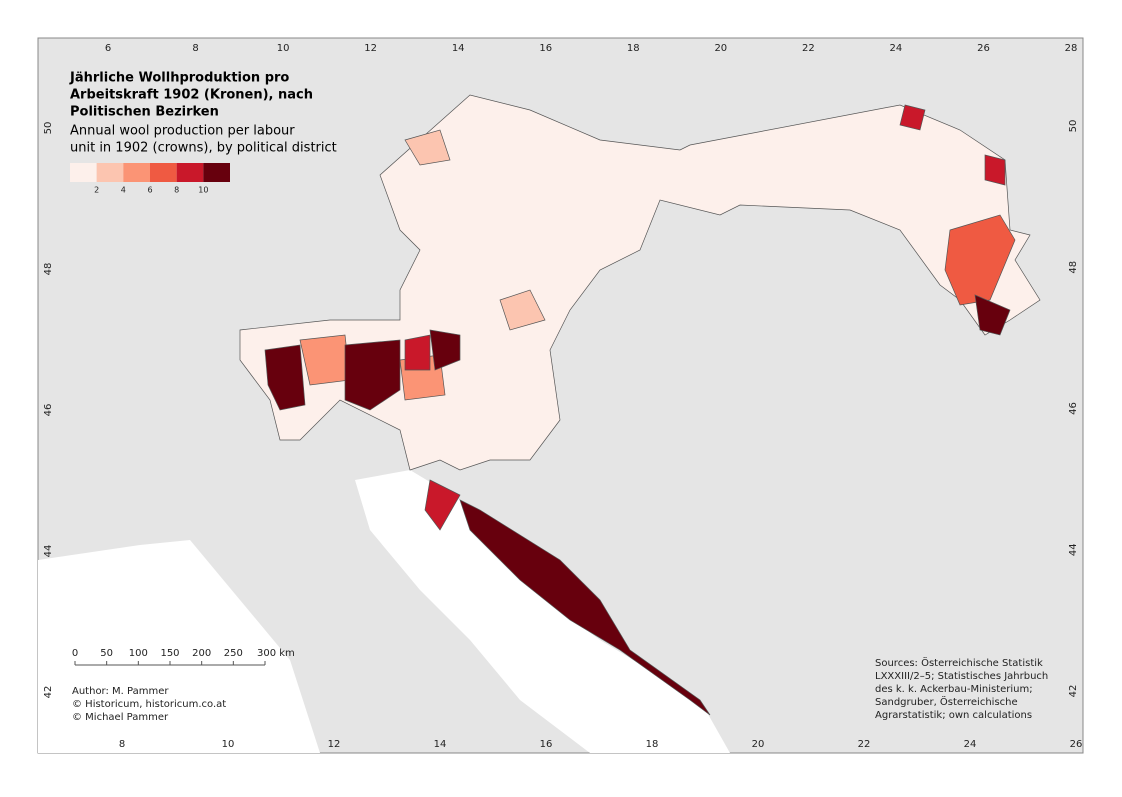 This screenshot has width=1122, height=797. What do you see at coordinates (203, 190) in the screenshot?
I see `legend-tick: 10` at bounding box center [203, 190].